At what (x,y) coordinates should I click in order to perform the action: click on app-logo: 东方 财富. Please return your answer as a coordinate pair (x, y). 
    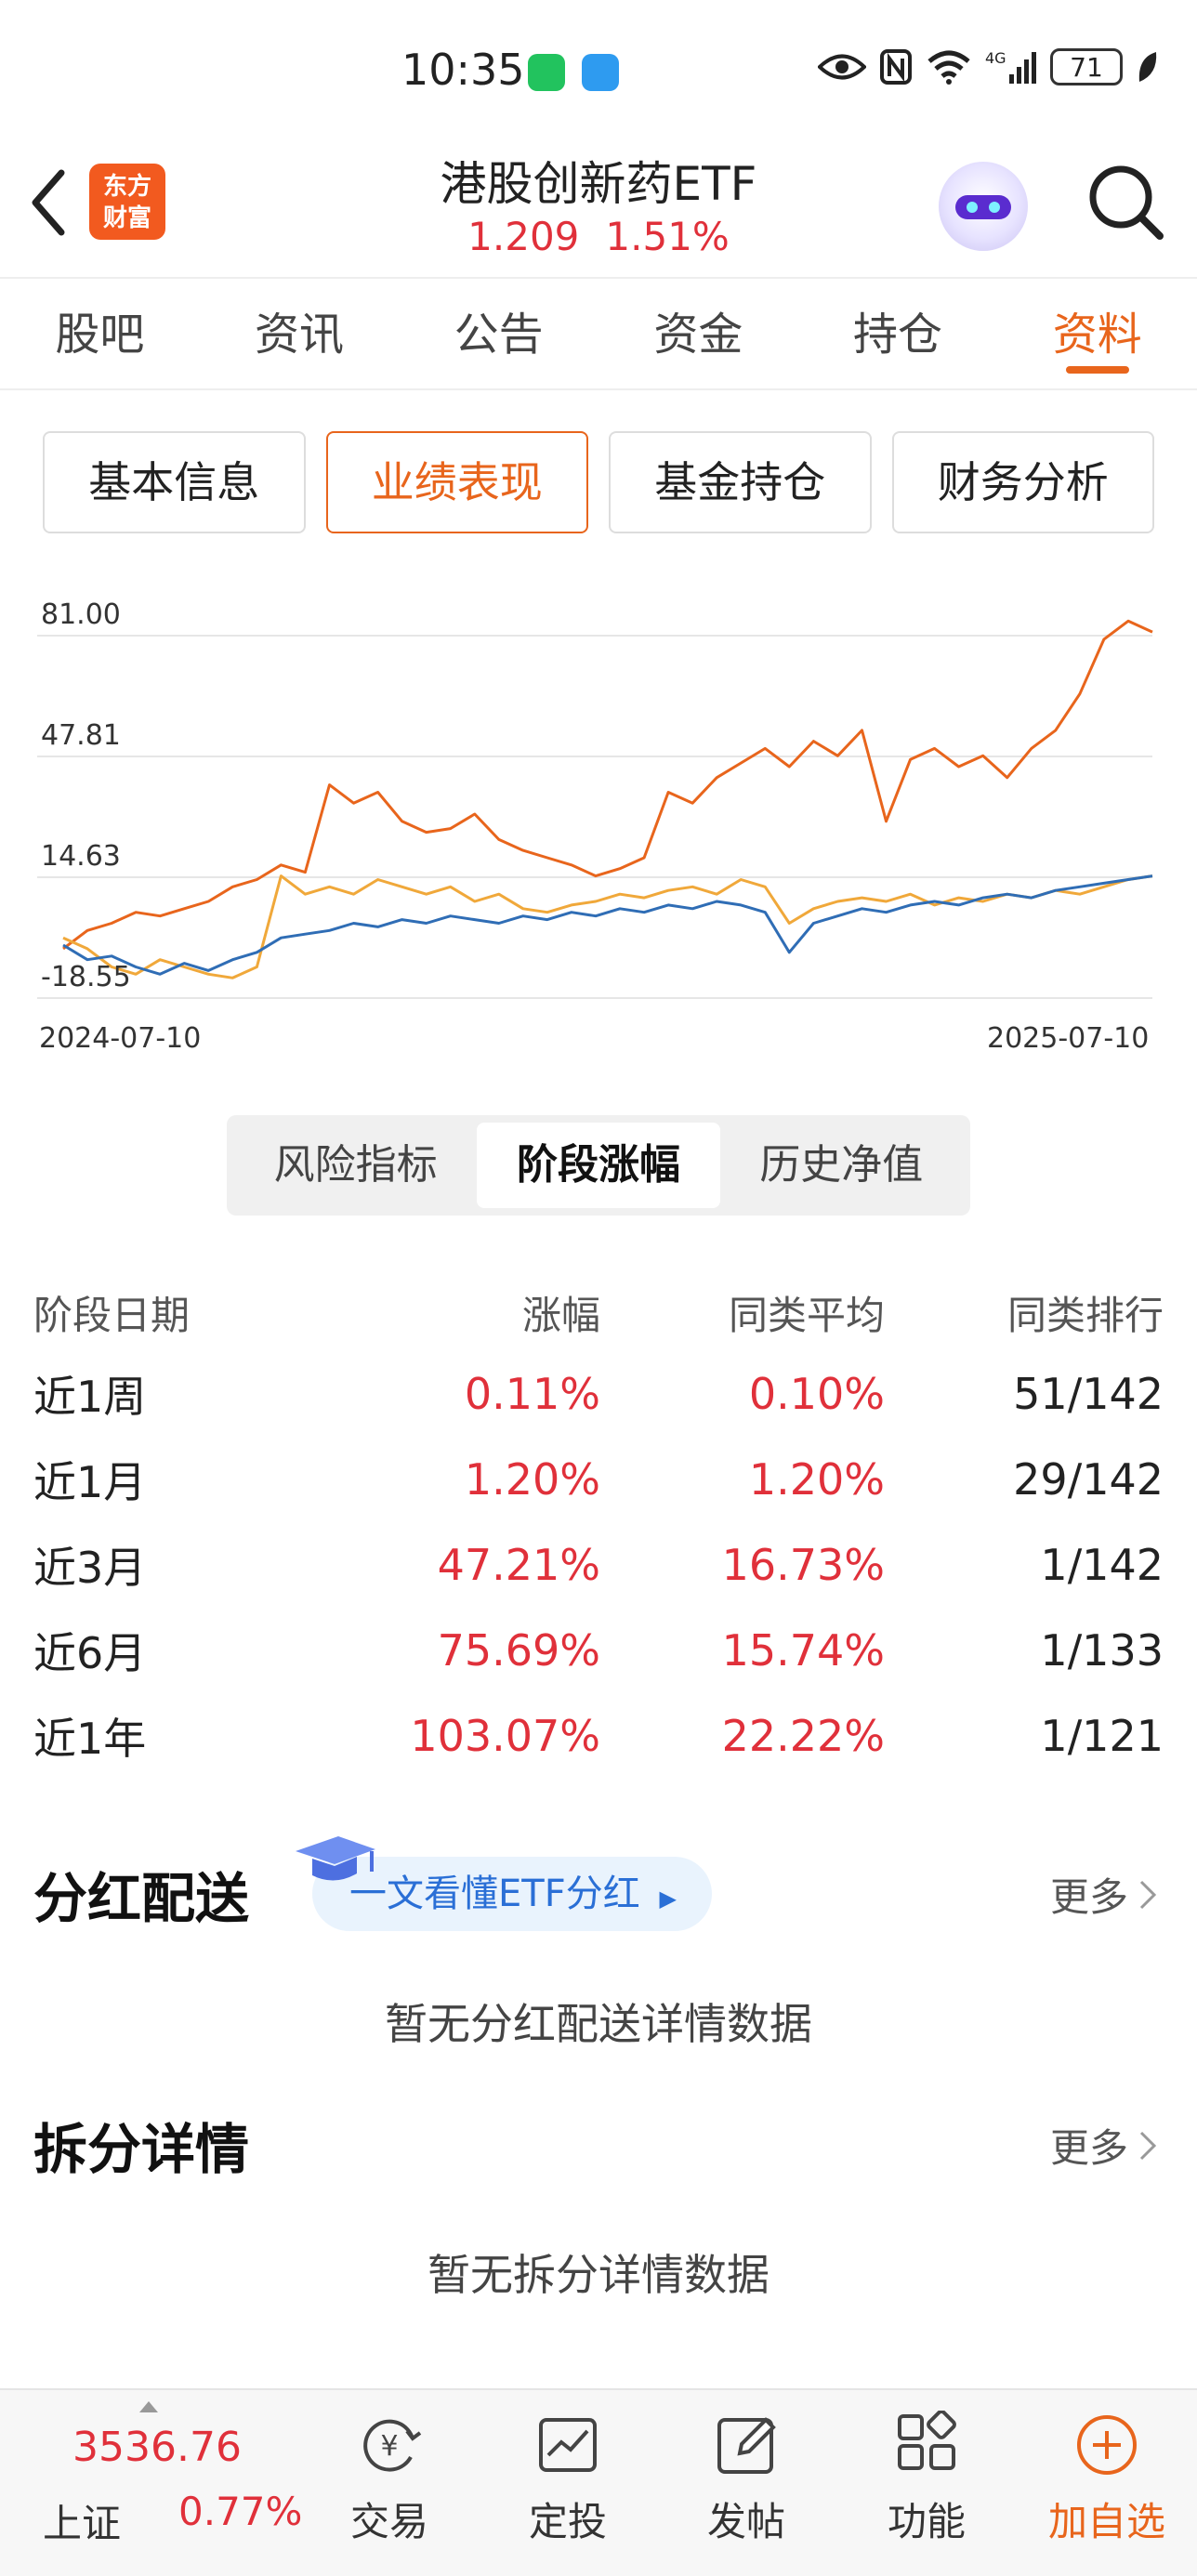
    Looking at the image, I should click on (127, 202).